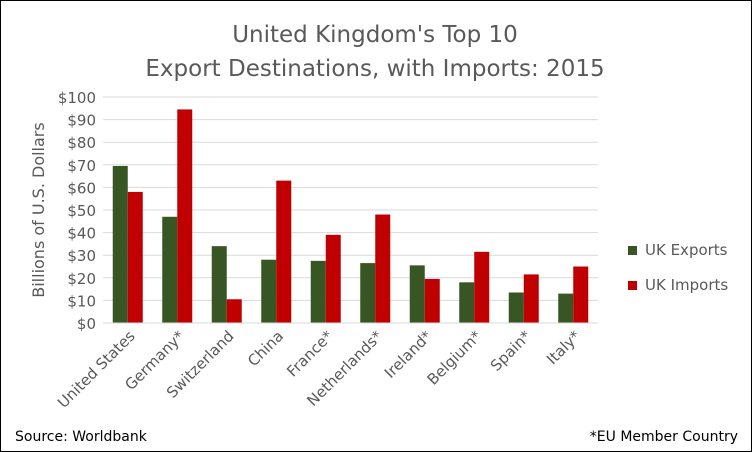 This screenshot has width=752, height=452. I want to click on footnote: *EU Member Country, so click(663, 437).